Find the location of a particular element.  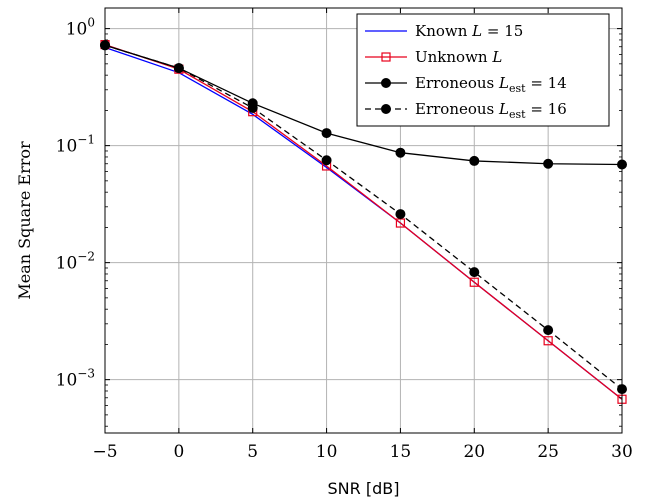

legend-label: Unknown L is located at coordinates (458, 57).